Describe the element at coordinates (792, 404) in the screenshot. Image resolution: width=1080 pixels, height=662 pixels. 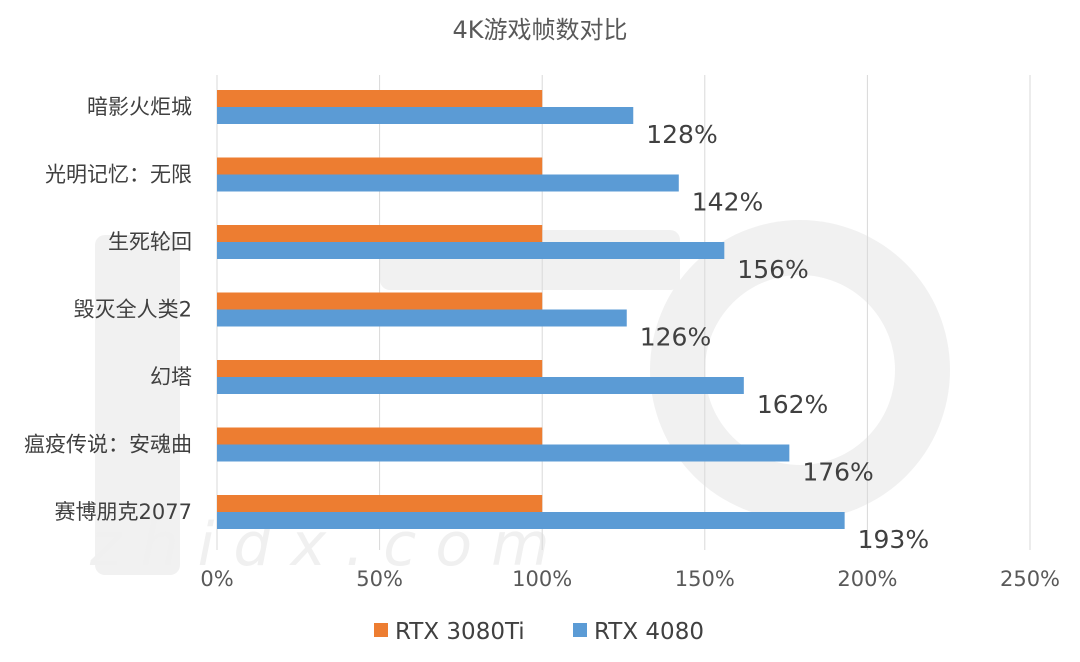
I see `data-label: 162%` at that location.